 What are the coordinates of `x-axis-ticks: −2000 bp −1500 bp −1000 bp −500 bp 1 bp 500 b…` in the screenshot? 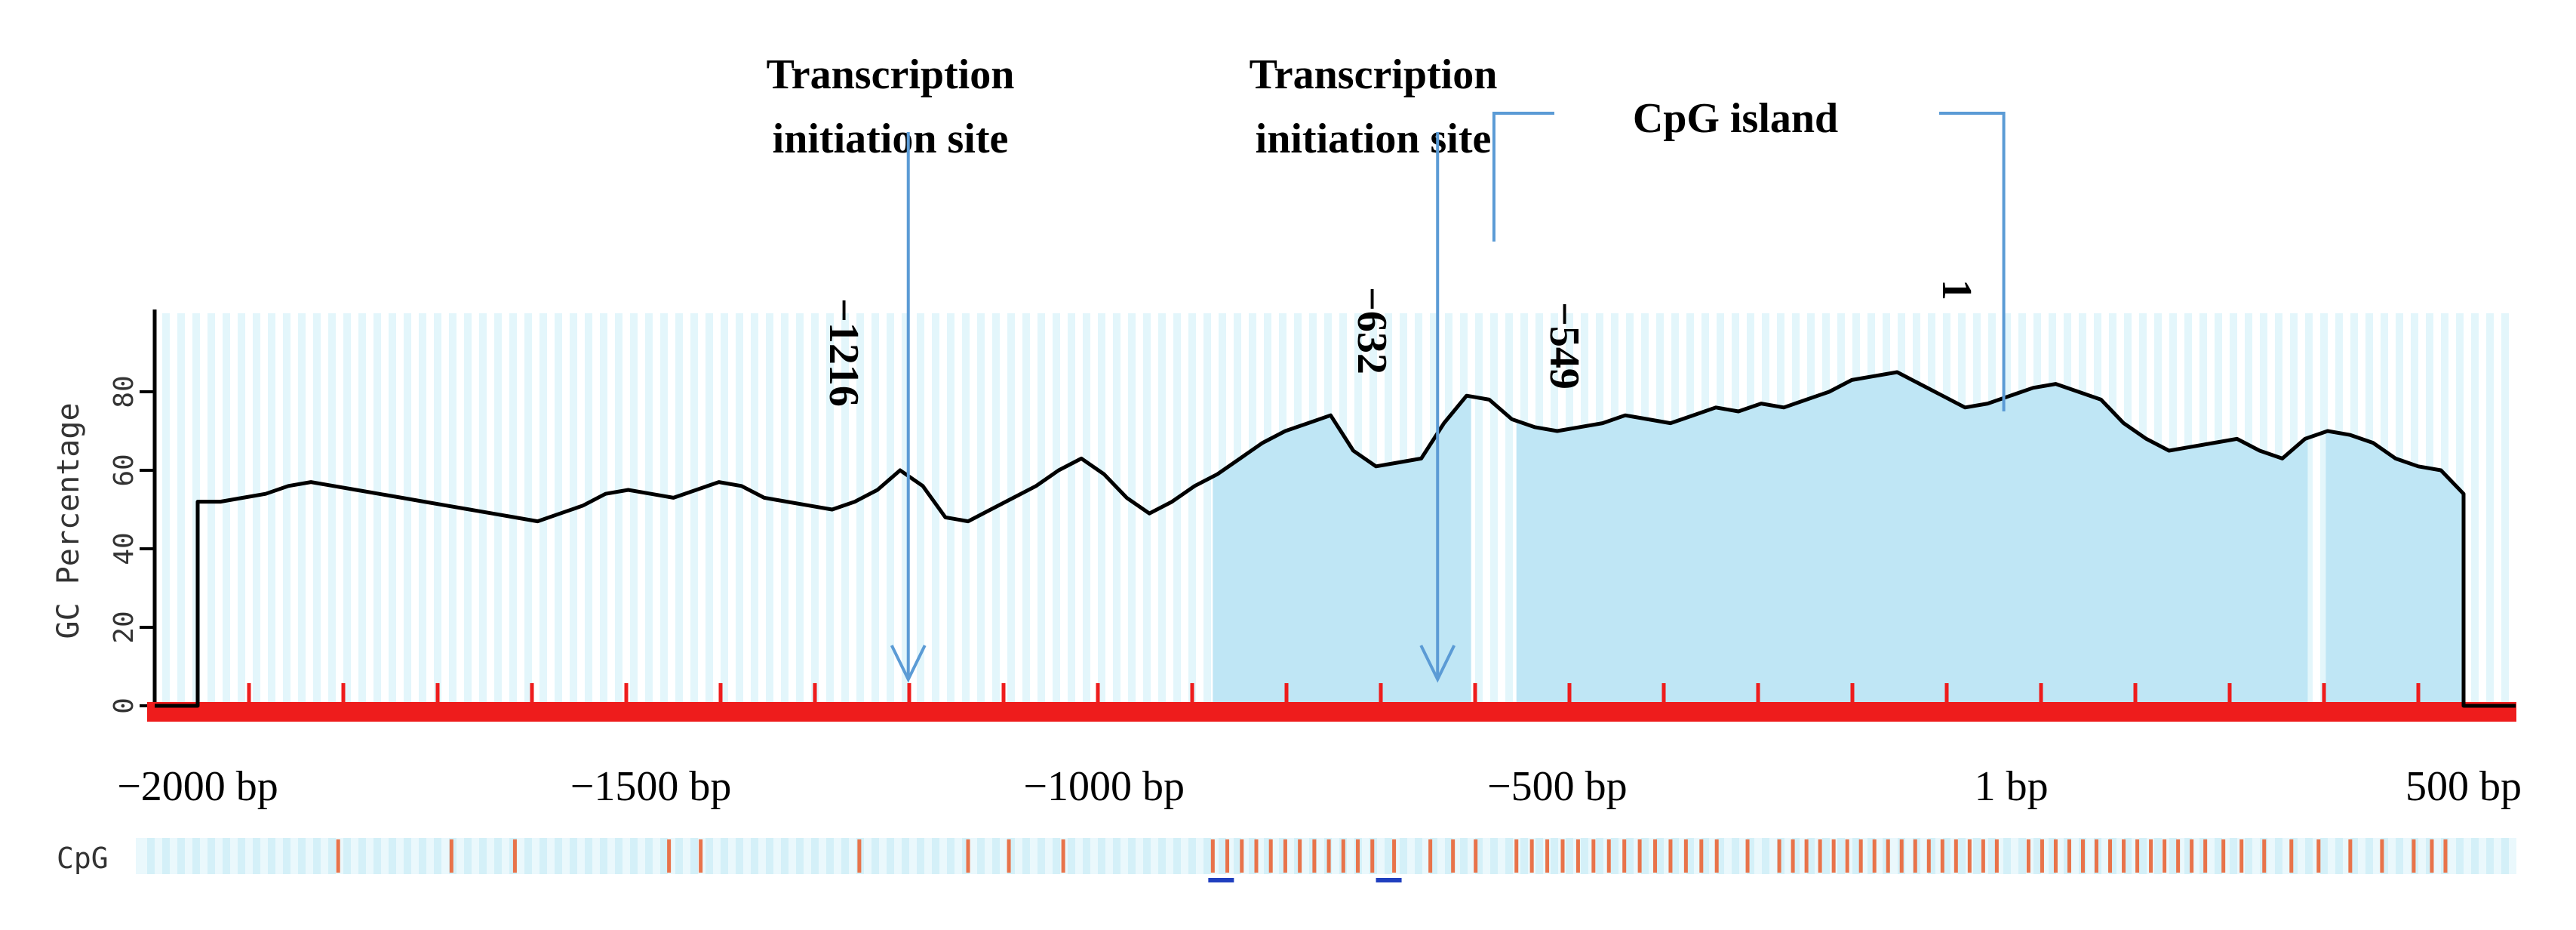 It's located at (1319, 787).